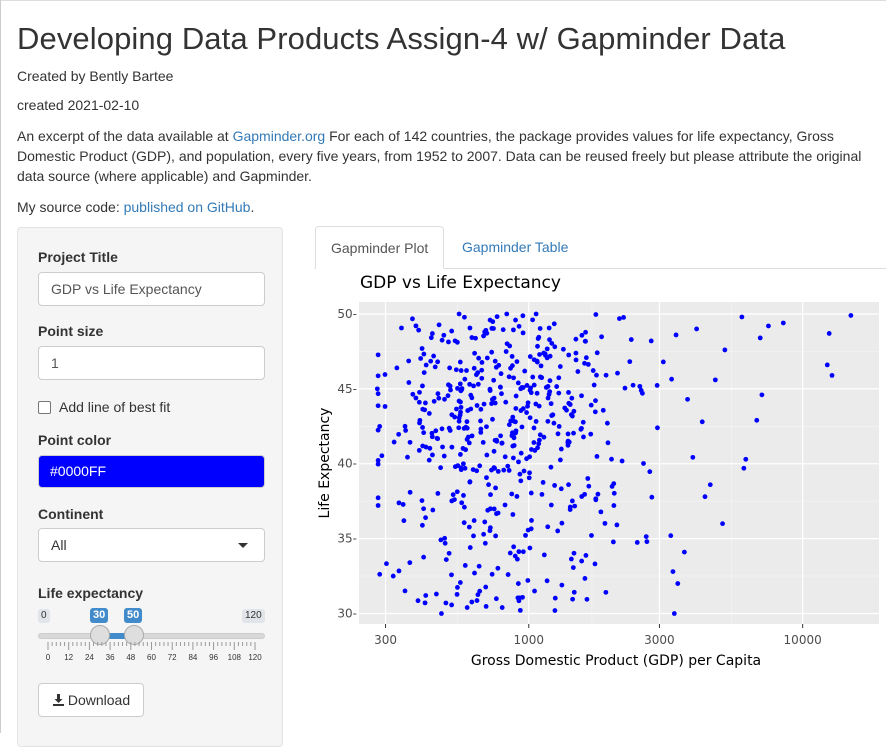 The image size is (886, 747). I want to click on y-tick-label: 30-, so click(347, 614).